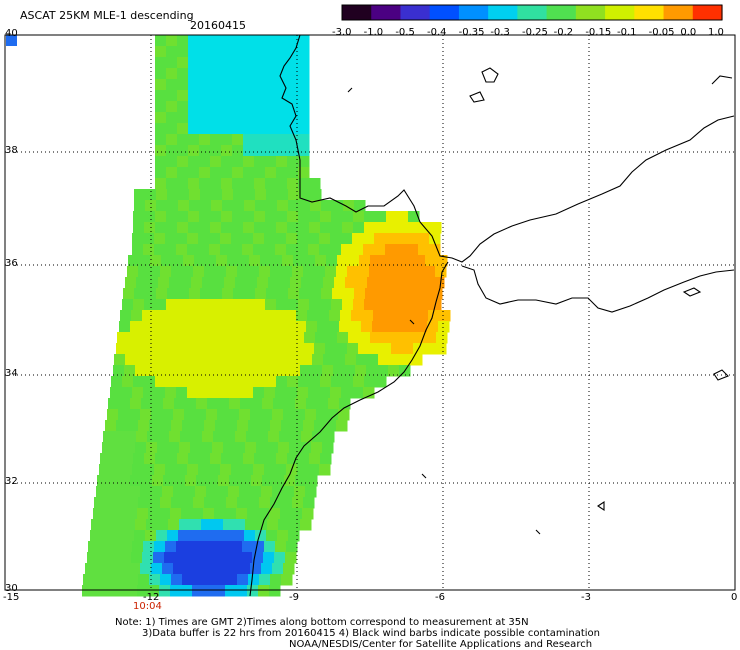  Describe the element at coordinates (627, 32) in the screenshot. I see `colorbar-tick-label: -0.1` at that location.